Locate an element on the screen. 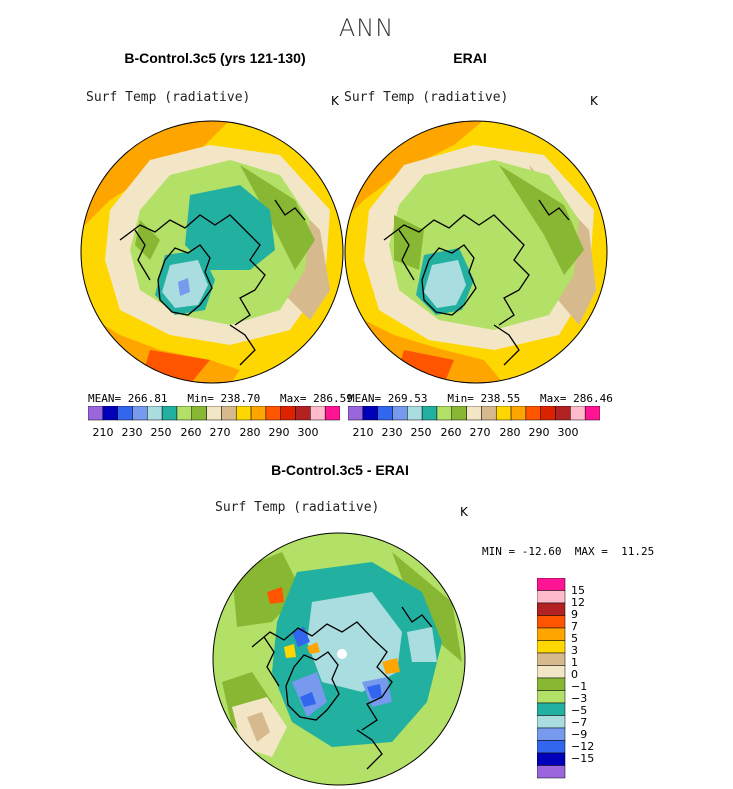 The height and width of the screenshot is (789, 733). variable-label-diff: Surf Temp (radiative) is located at coordinates (297, 507).